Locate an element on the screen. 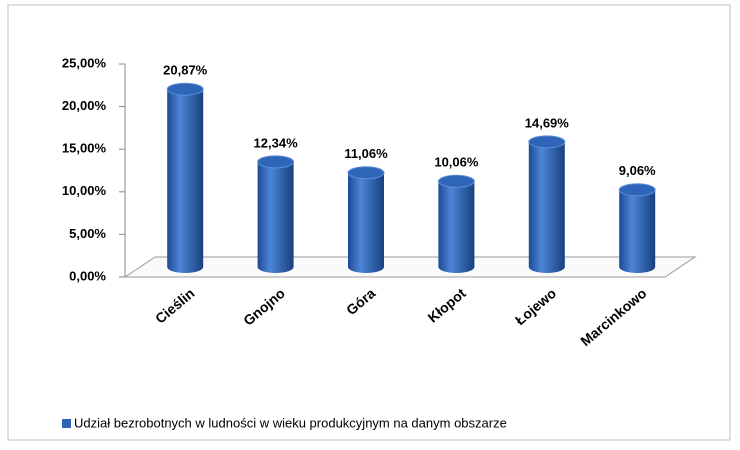 Image resolution: width=740 pixels, height=450 pixels. data-label: 12,34% is located at coordinates (276, 142).